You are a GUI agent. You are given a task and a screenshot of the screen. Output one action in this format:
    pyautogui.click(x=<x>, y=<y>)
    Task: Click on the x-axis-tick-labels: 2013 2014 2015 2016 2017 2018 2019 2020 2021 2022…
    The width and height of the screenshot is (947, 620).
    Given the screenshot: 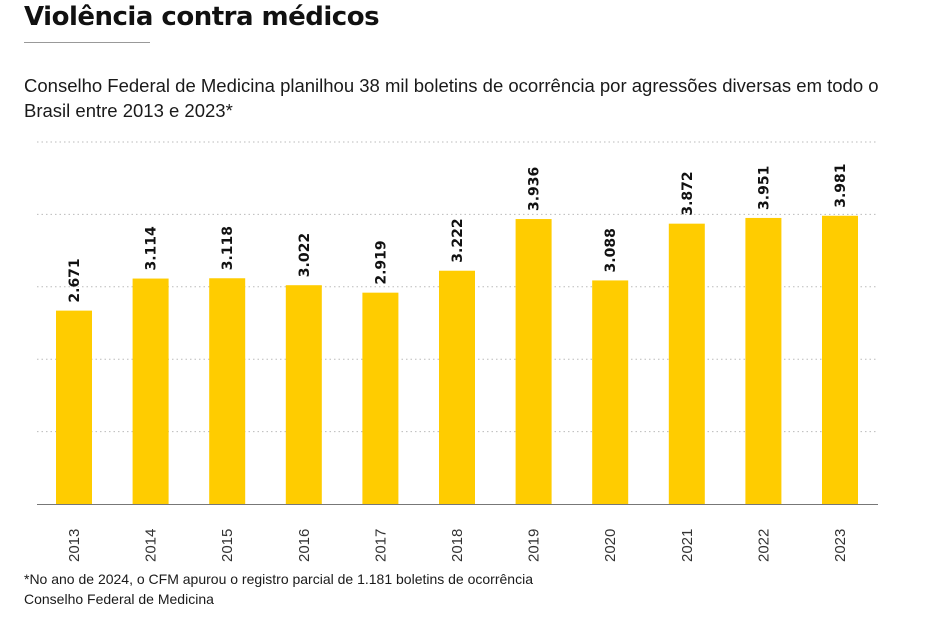 What is the action you would take?
    pyautogui.click(x=457, y=545)
    